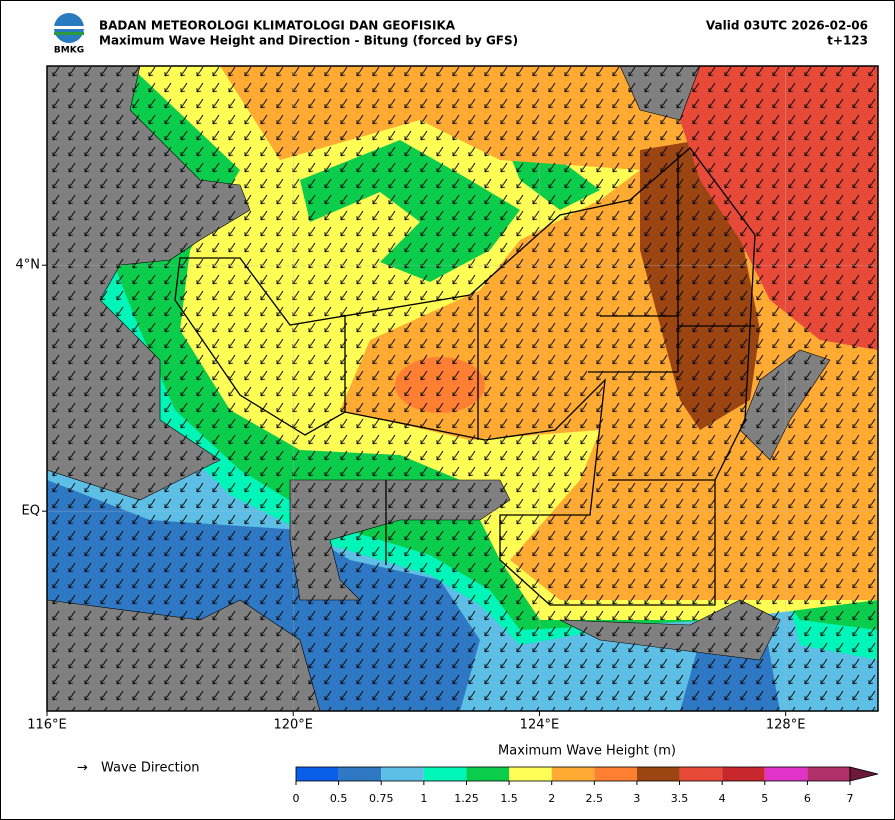 The width and height of the screenshot is (895, 820). I want to click on x-tick-label: 128°E, so click(786, 725).